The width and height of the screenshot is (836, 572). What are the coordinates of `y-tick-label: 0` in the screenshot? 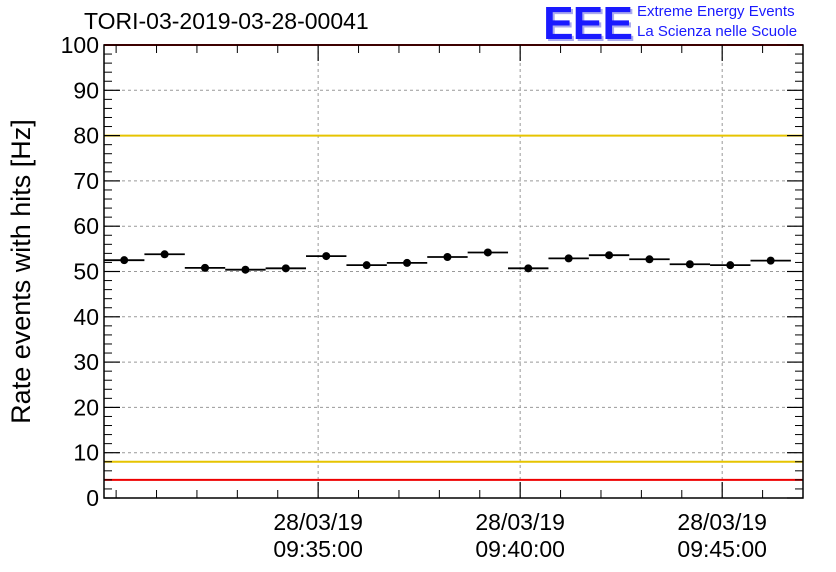 It's located at (92, 498).